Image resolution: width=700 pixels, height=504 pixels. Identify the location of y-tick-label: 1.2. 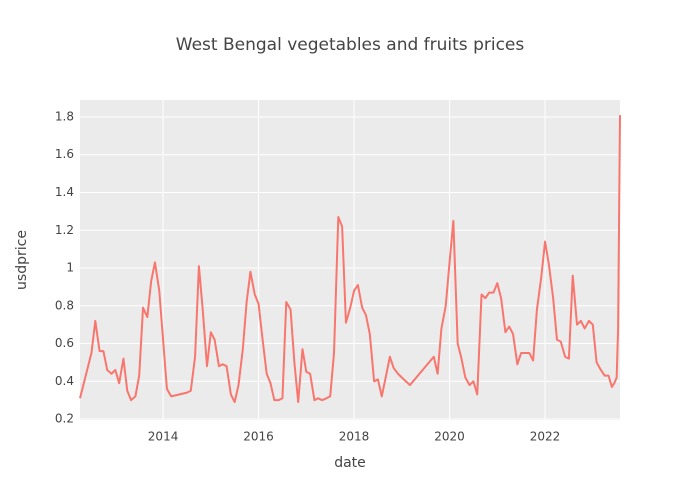
(64, 230).